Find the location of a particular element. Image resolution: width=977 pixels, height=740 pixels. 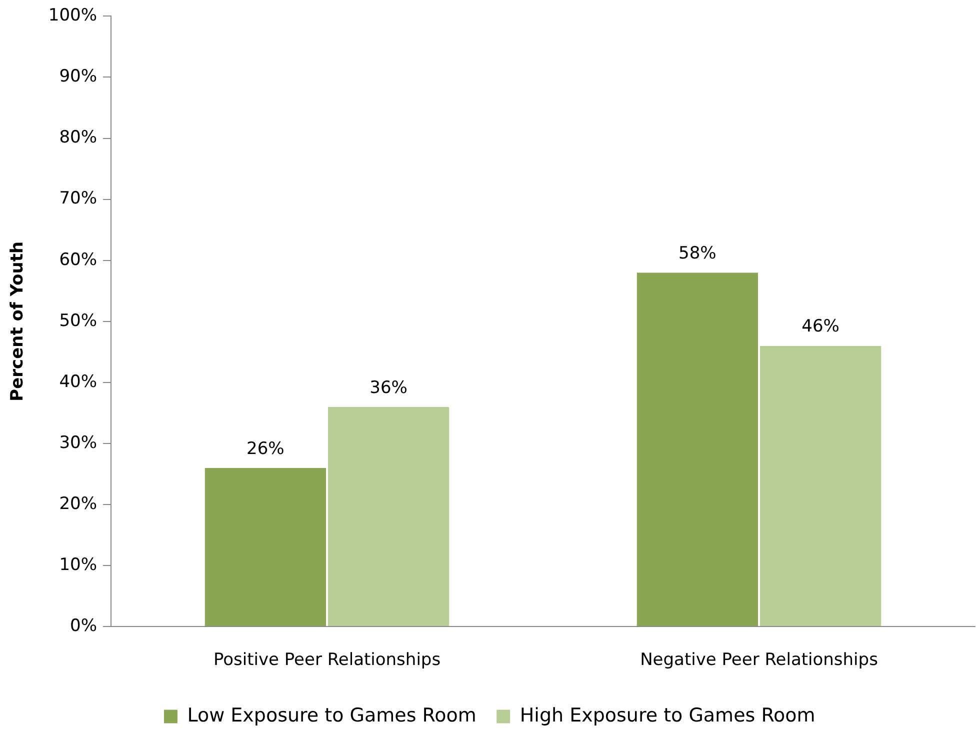

y-tick-label: 20% is located at coordinates (78, 504).